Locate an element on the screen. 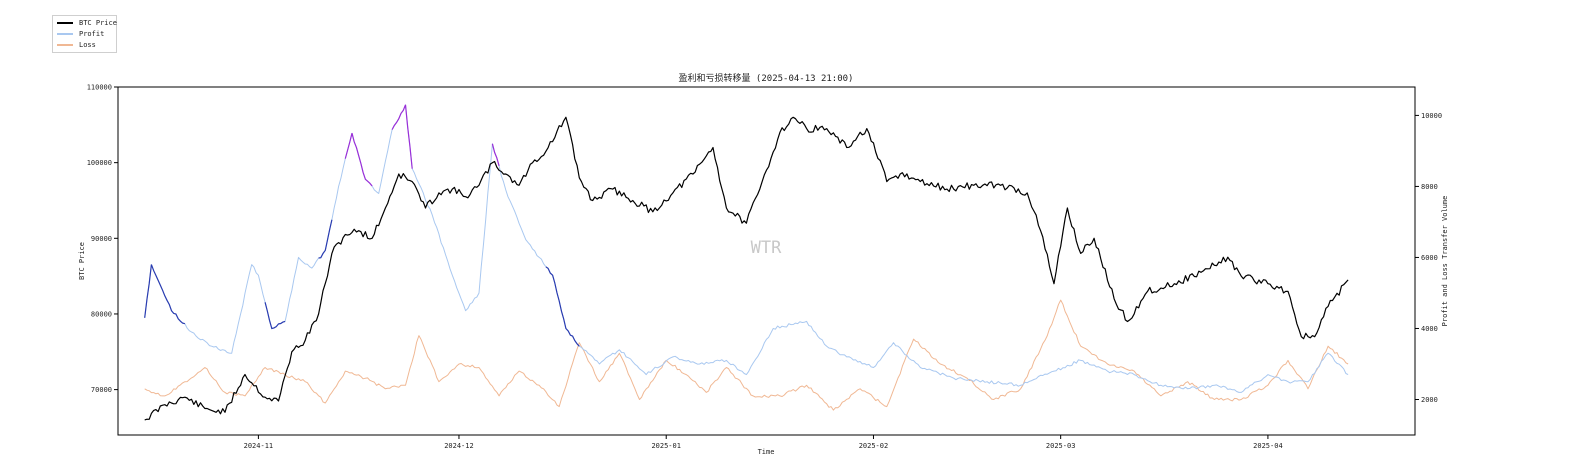 This screenshot has height=466, width=1576. chart-title: 盈利和亏损转移量 (2025-04-13 21:00) is located at coordinates (766, 78).